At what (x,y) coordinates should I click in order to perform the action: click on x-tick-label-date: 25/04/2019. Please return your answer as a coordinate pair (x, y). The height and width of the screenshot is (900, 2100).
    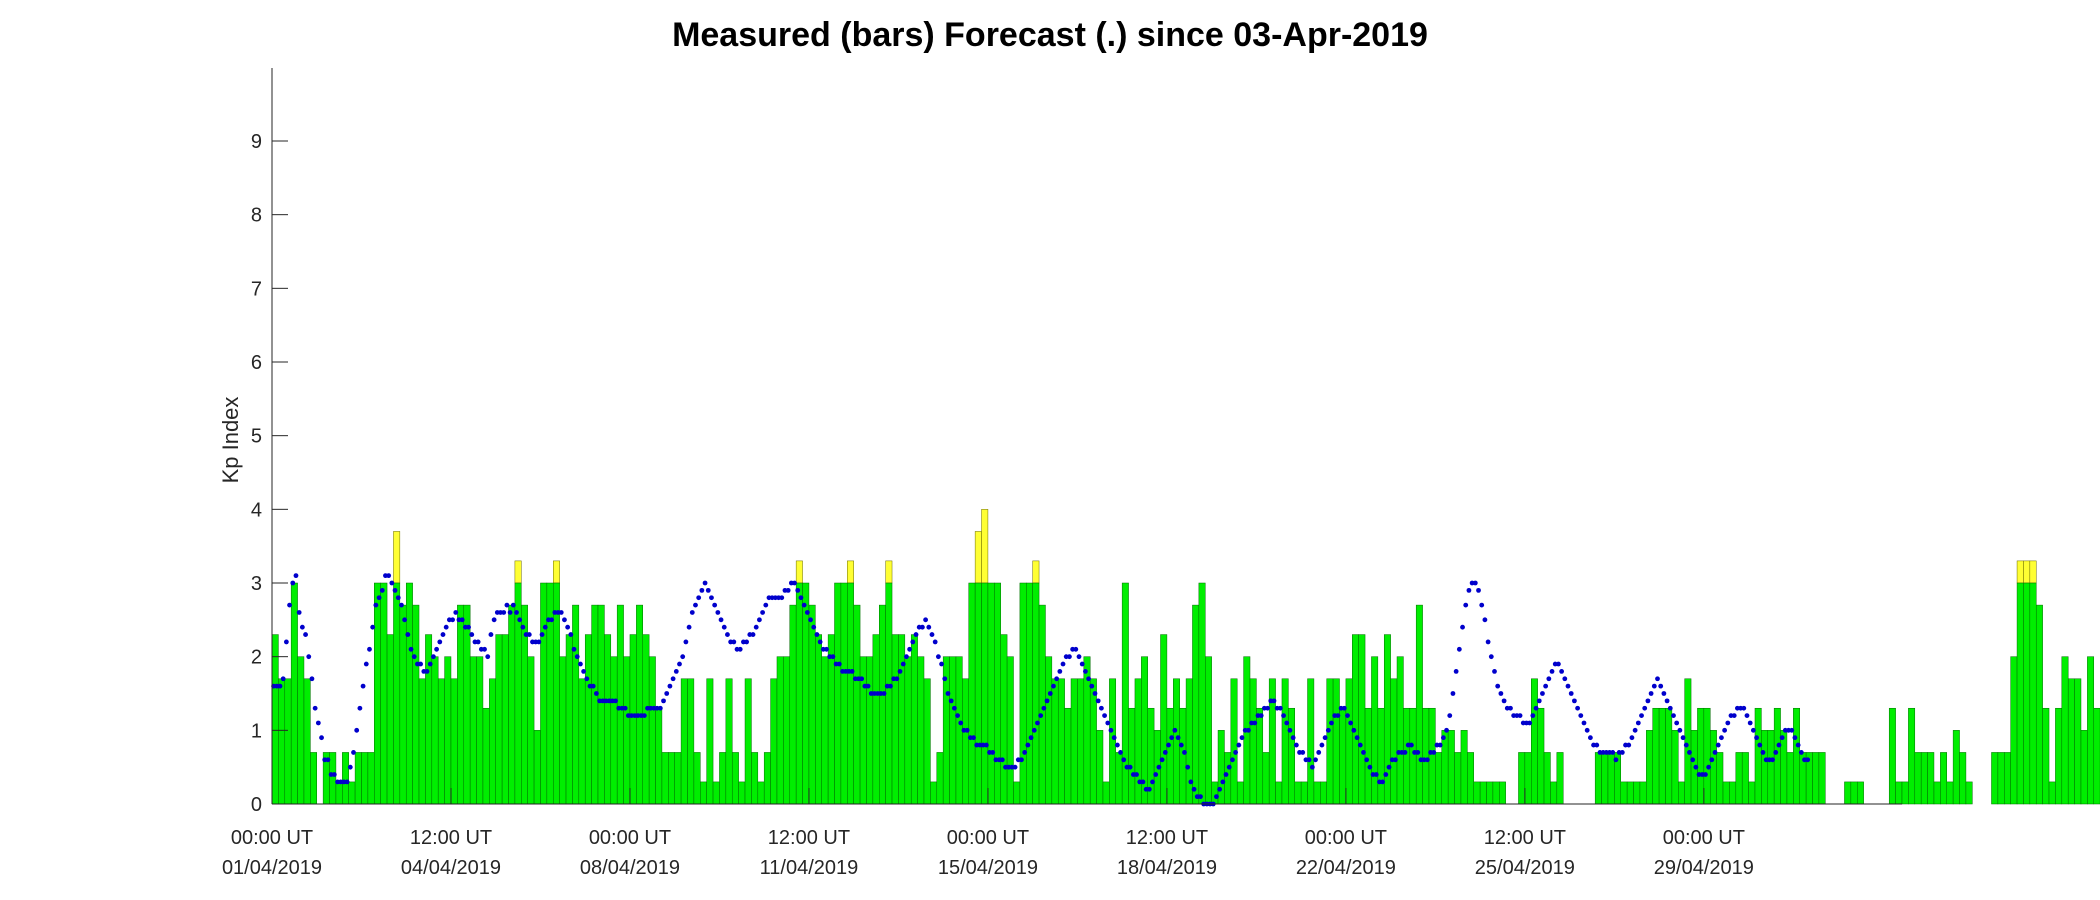
    Looking at the image, I should click on (1525, 868).